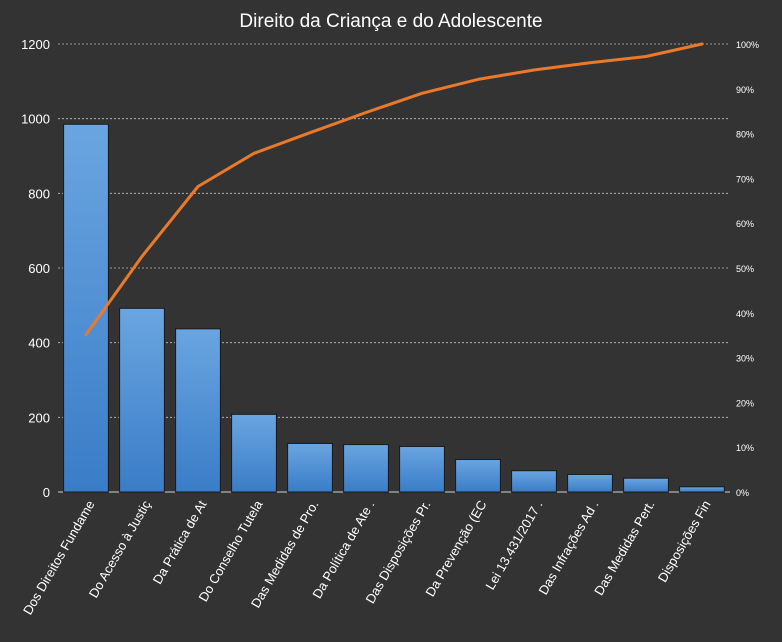  What do you see at coordinates (747, 45) in the screenshot?
I see `y-right-tick-label: 100%` at bounding box center [747, 45].